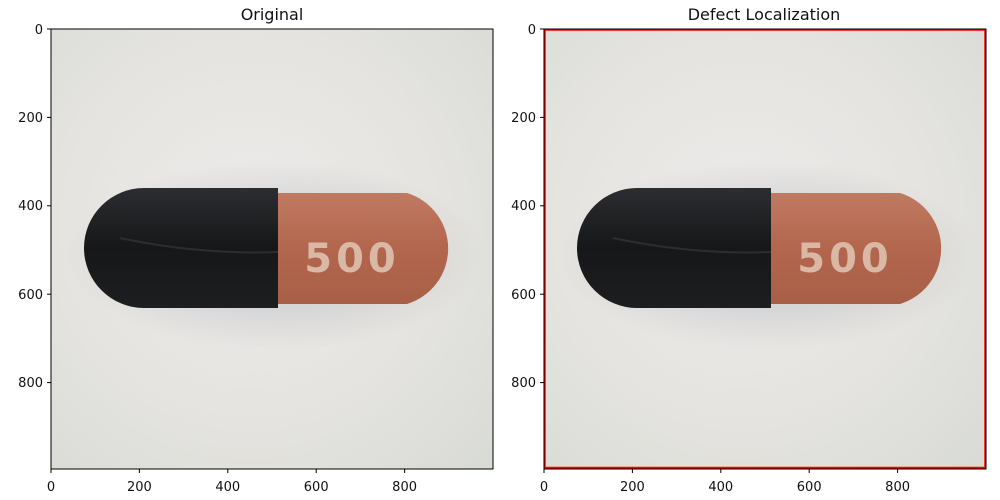  What do you see at coordinates (272, 14) in the screenshot?
I see `panel-title: Original` at bounding box center [272, 14].